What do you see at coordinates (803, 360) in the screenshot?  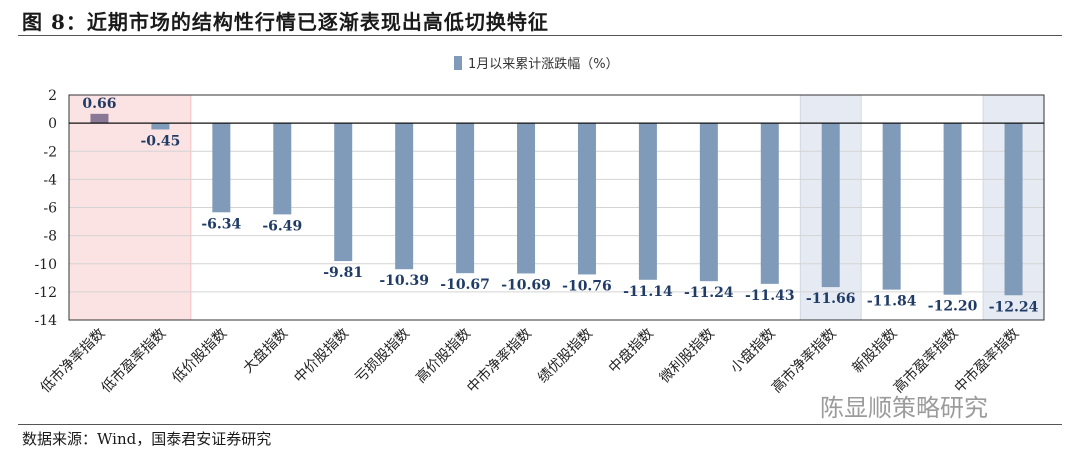 I see `category-label: 高市净率指数` at bounding box center [803, 360].